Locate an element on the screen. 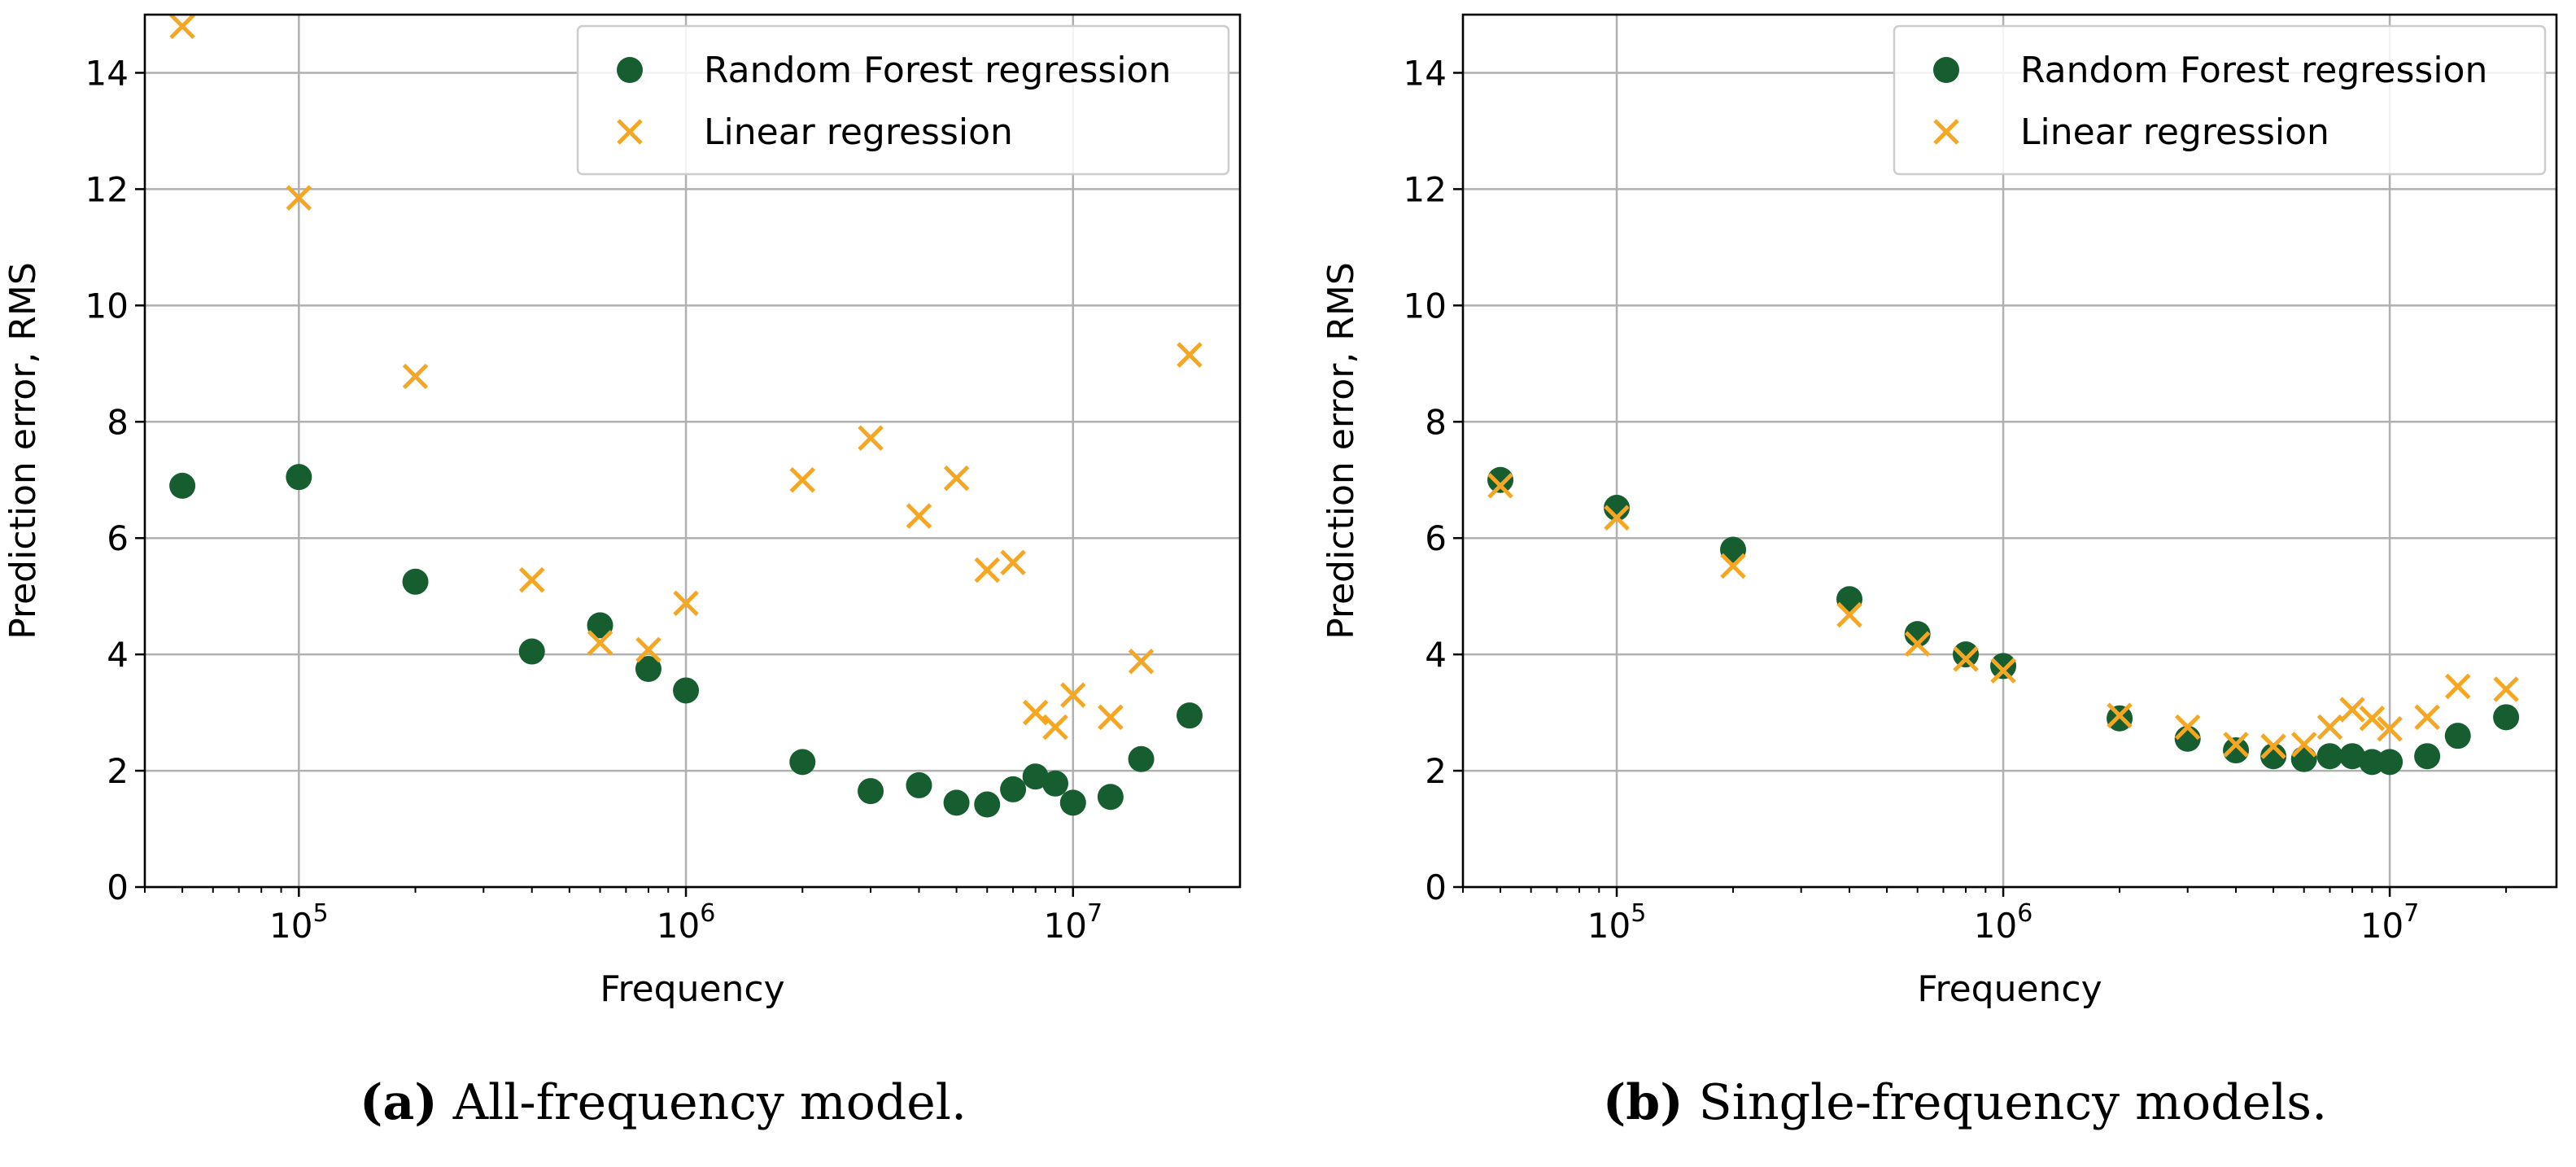 The image size is (2576, 1167). legend-marker-linear is located at coordinates (1946, 132).